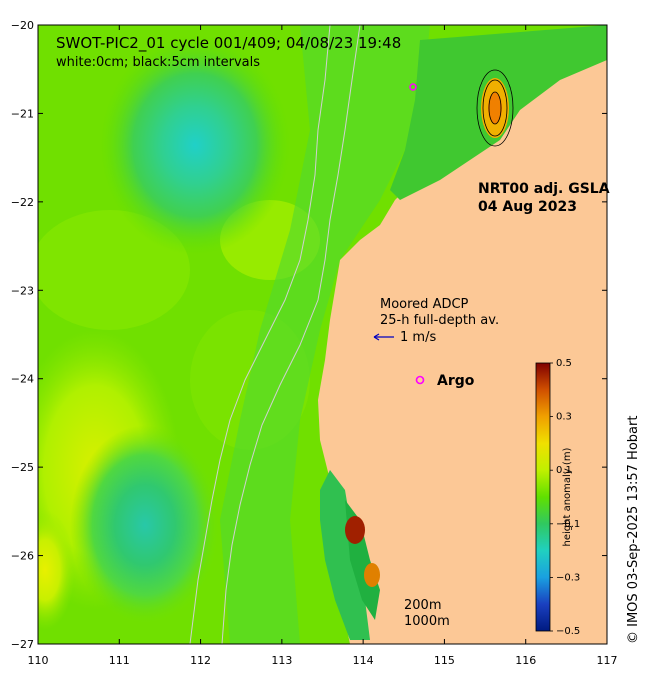 The width and height of the screenshot is (648, 684). I want to click on colorbar-gradient, so click(543, 497).